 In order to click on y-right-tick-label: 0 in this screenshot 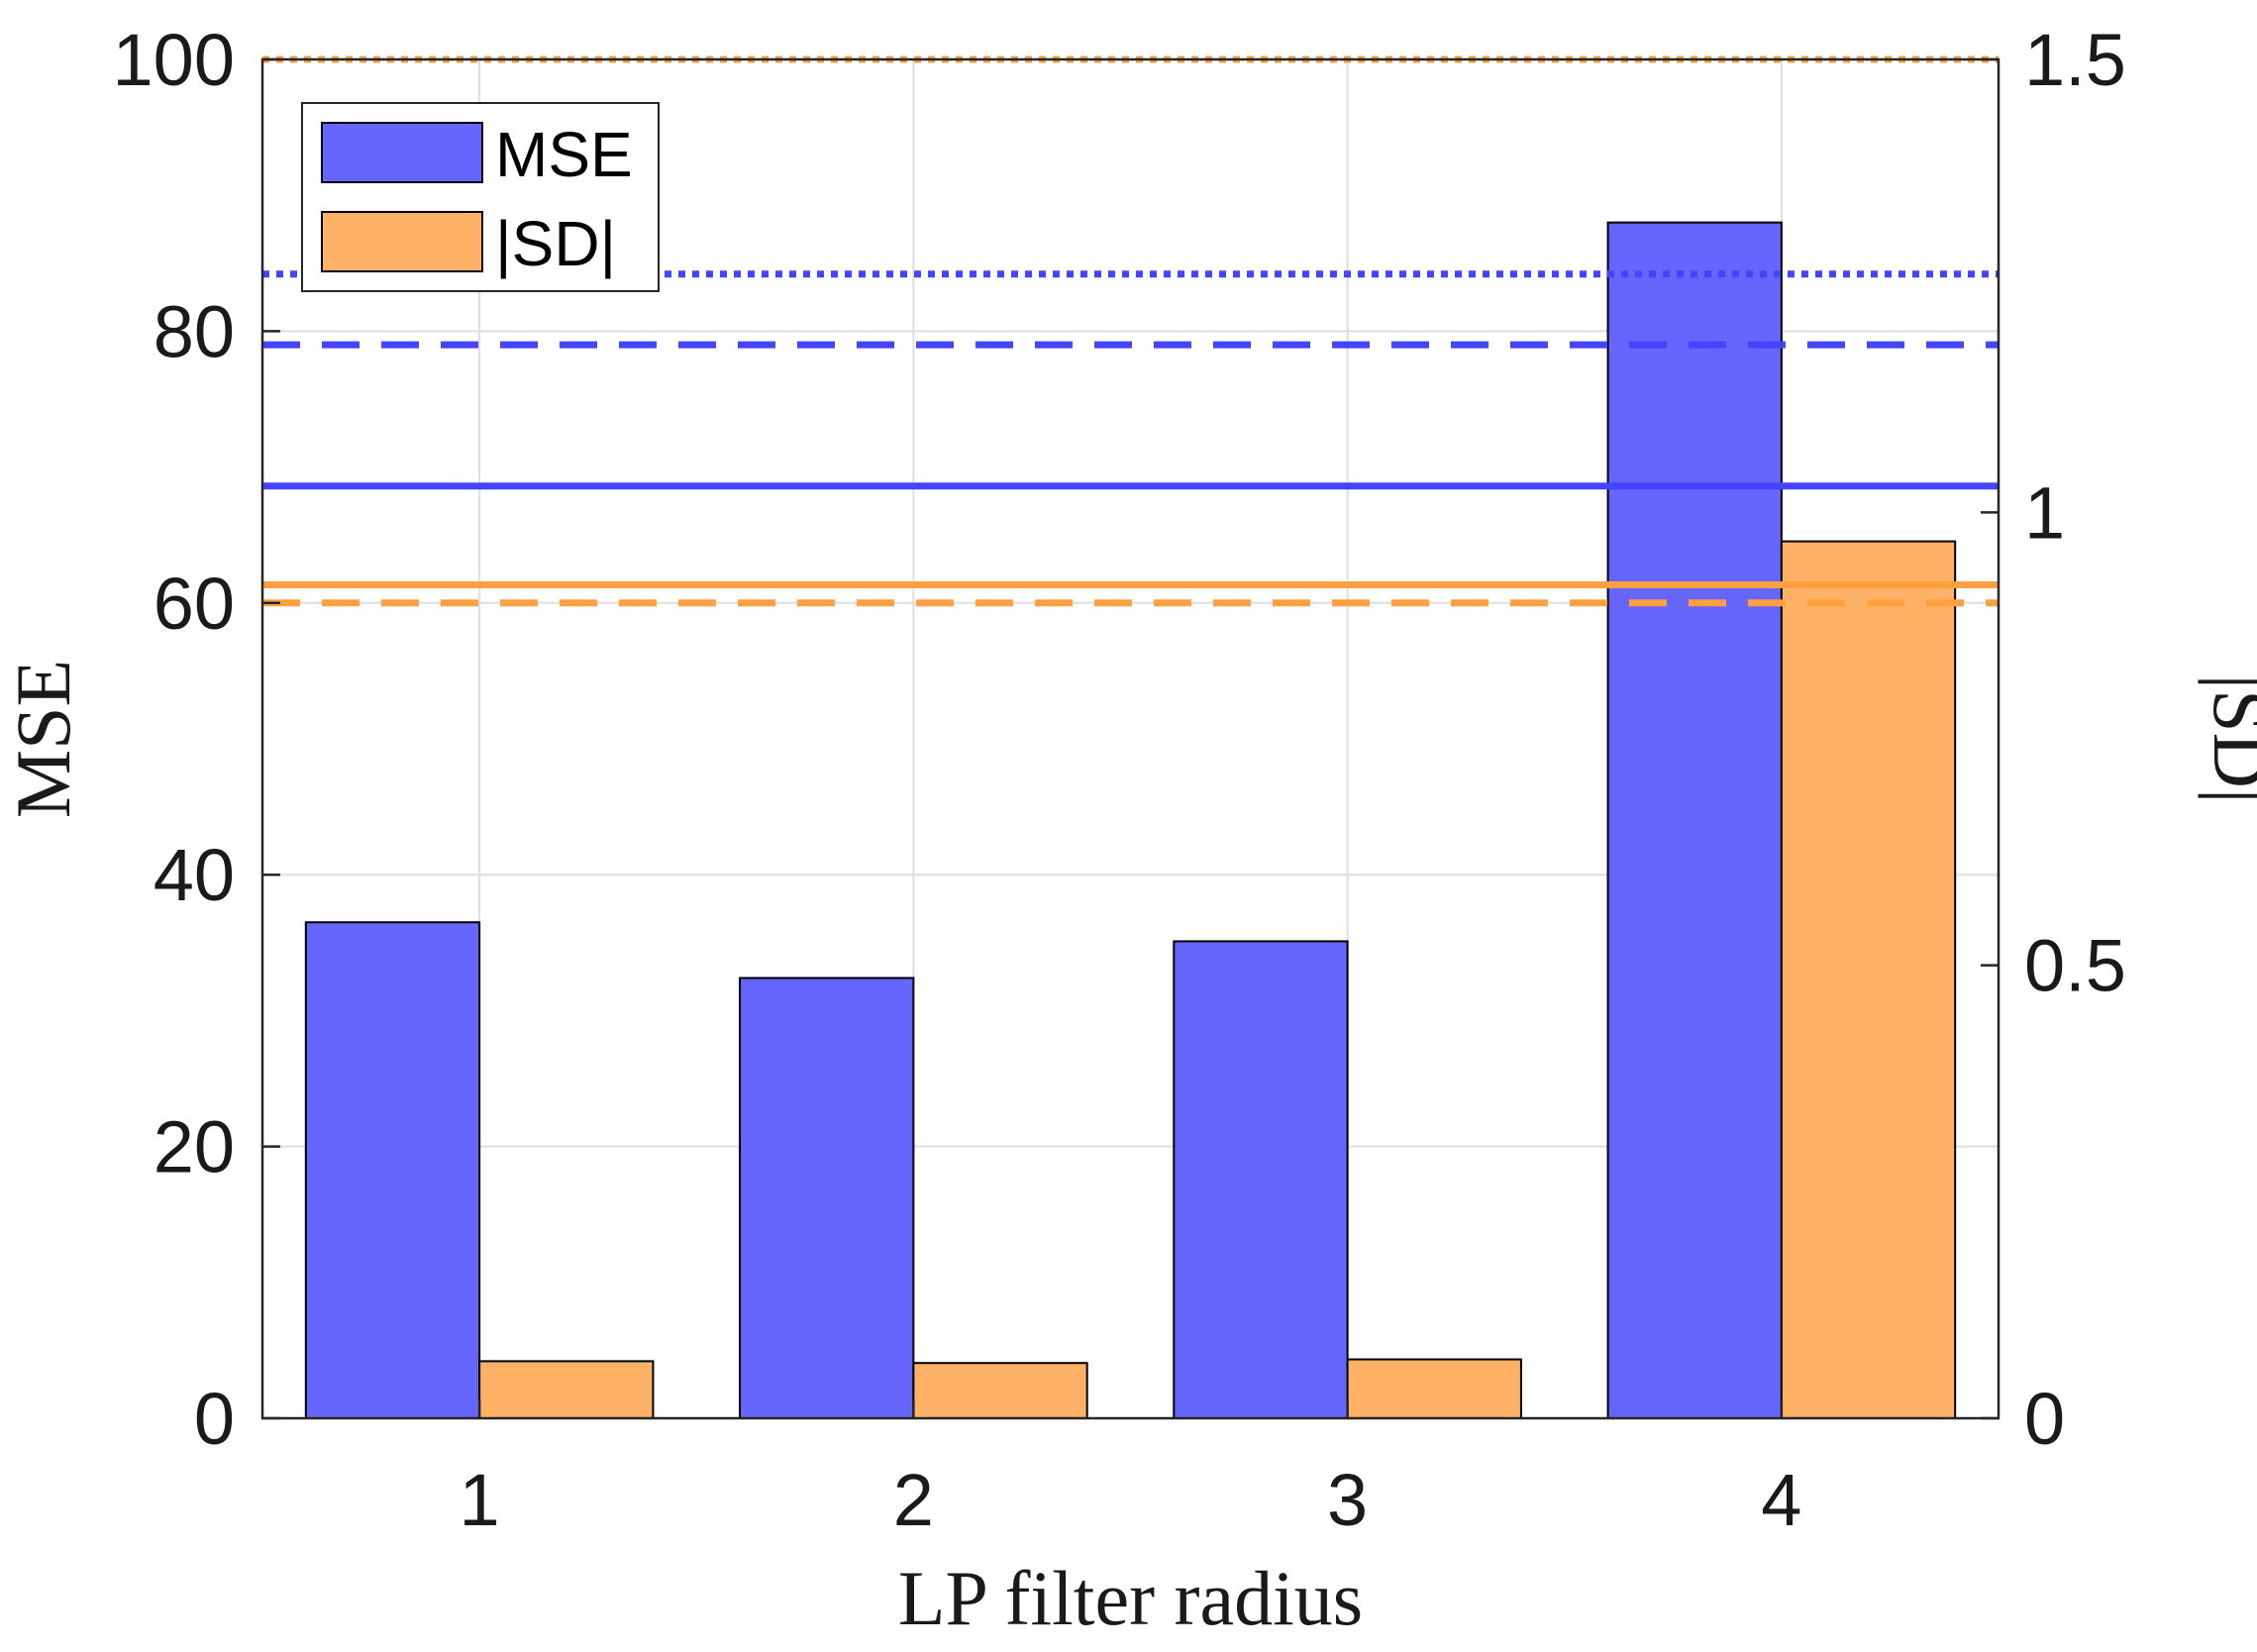, I will do `click(2044, 1419)`.